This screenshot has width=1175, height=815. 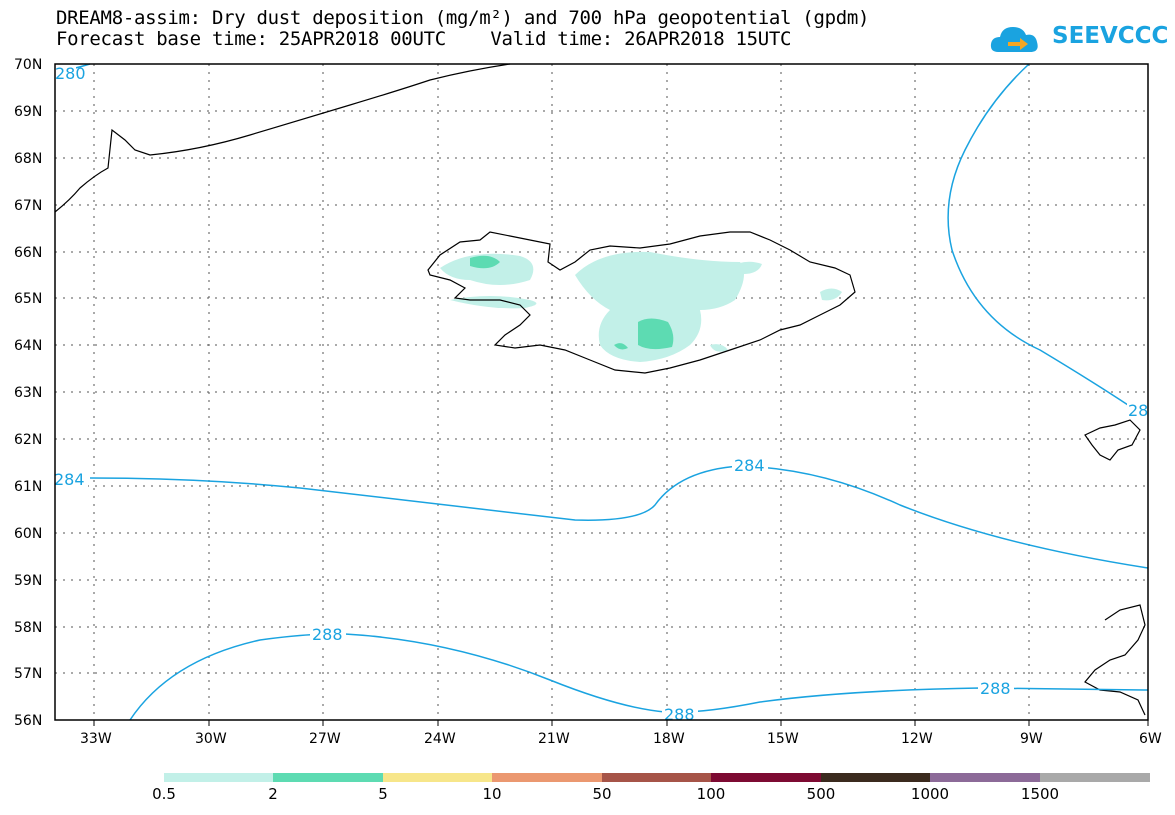 I want to click on lon-label: 30W, so click(x=211, y=739).